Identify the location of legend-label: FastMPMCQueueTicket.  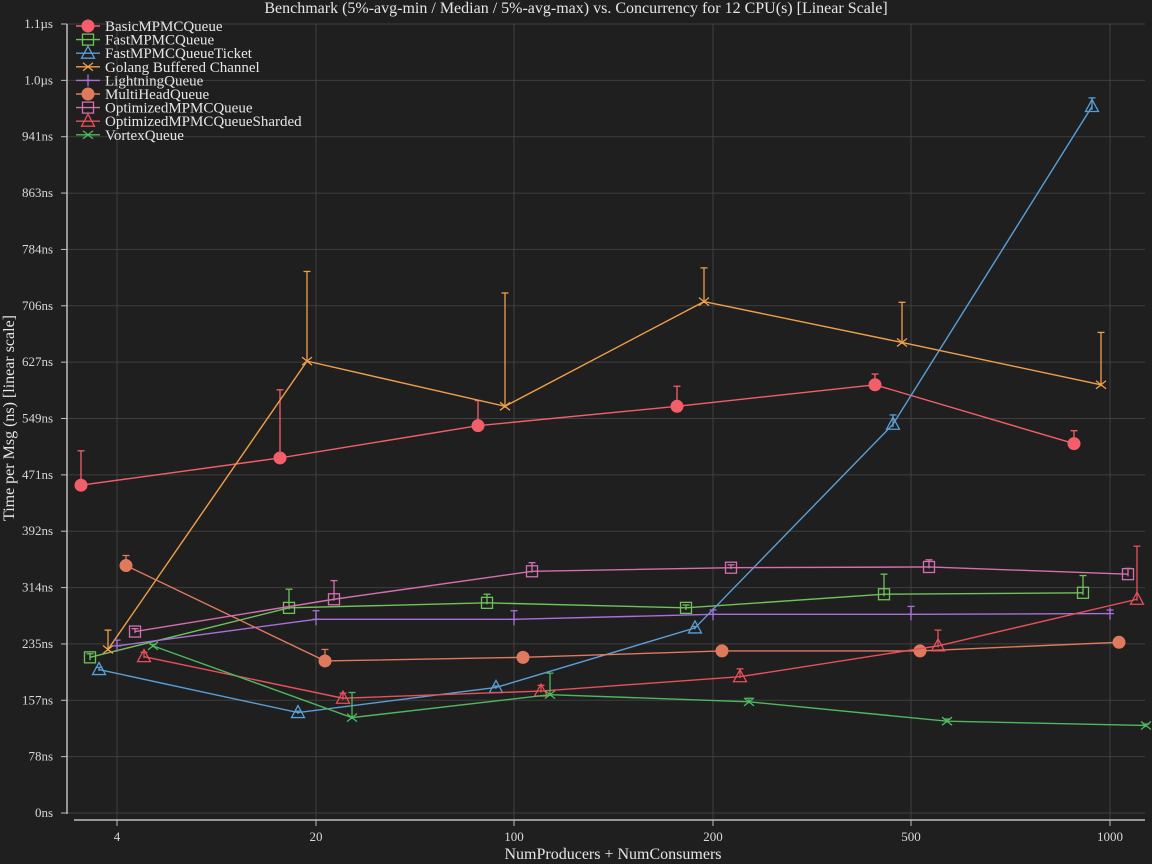
(179, 54).